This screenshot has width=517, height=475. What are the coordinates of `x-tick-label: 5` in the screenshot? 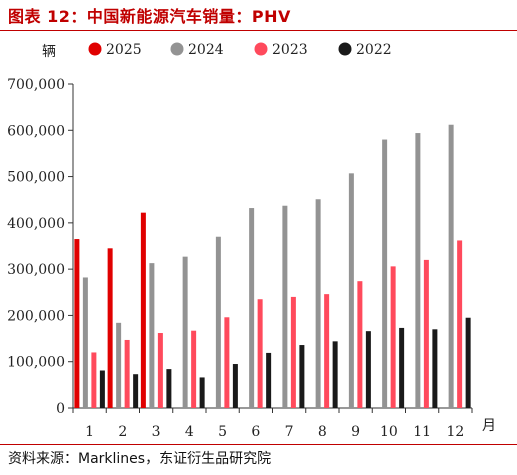 It's located at (222, 432).